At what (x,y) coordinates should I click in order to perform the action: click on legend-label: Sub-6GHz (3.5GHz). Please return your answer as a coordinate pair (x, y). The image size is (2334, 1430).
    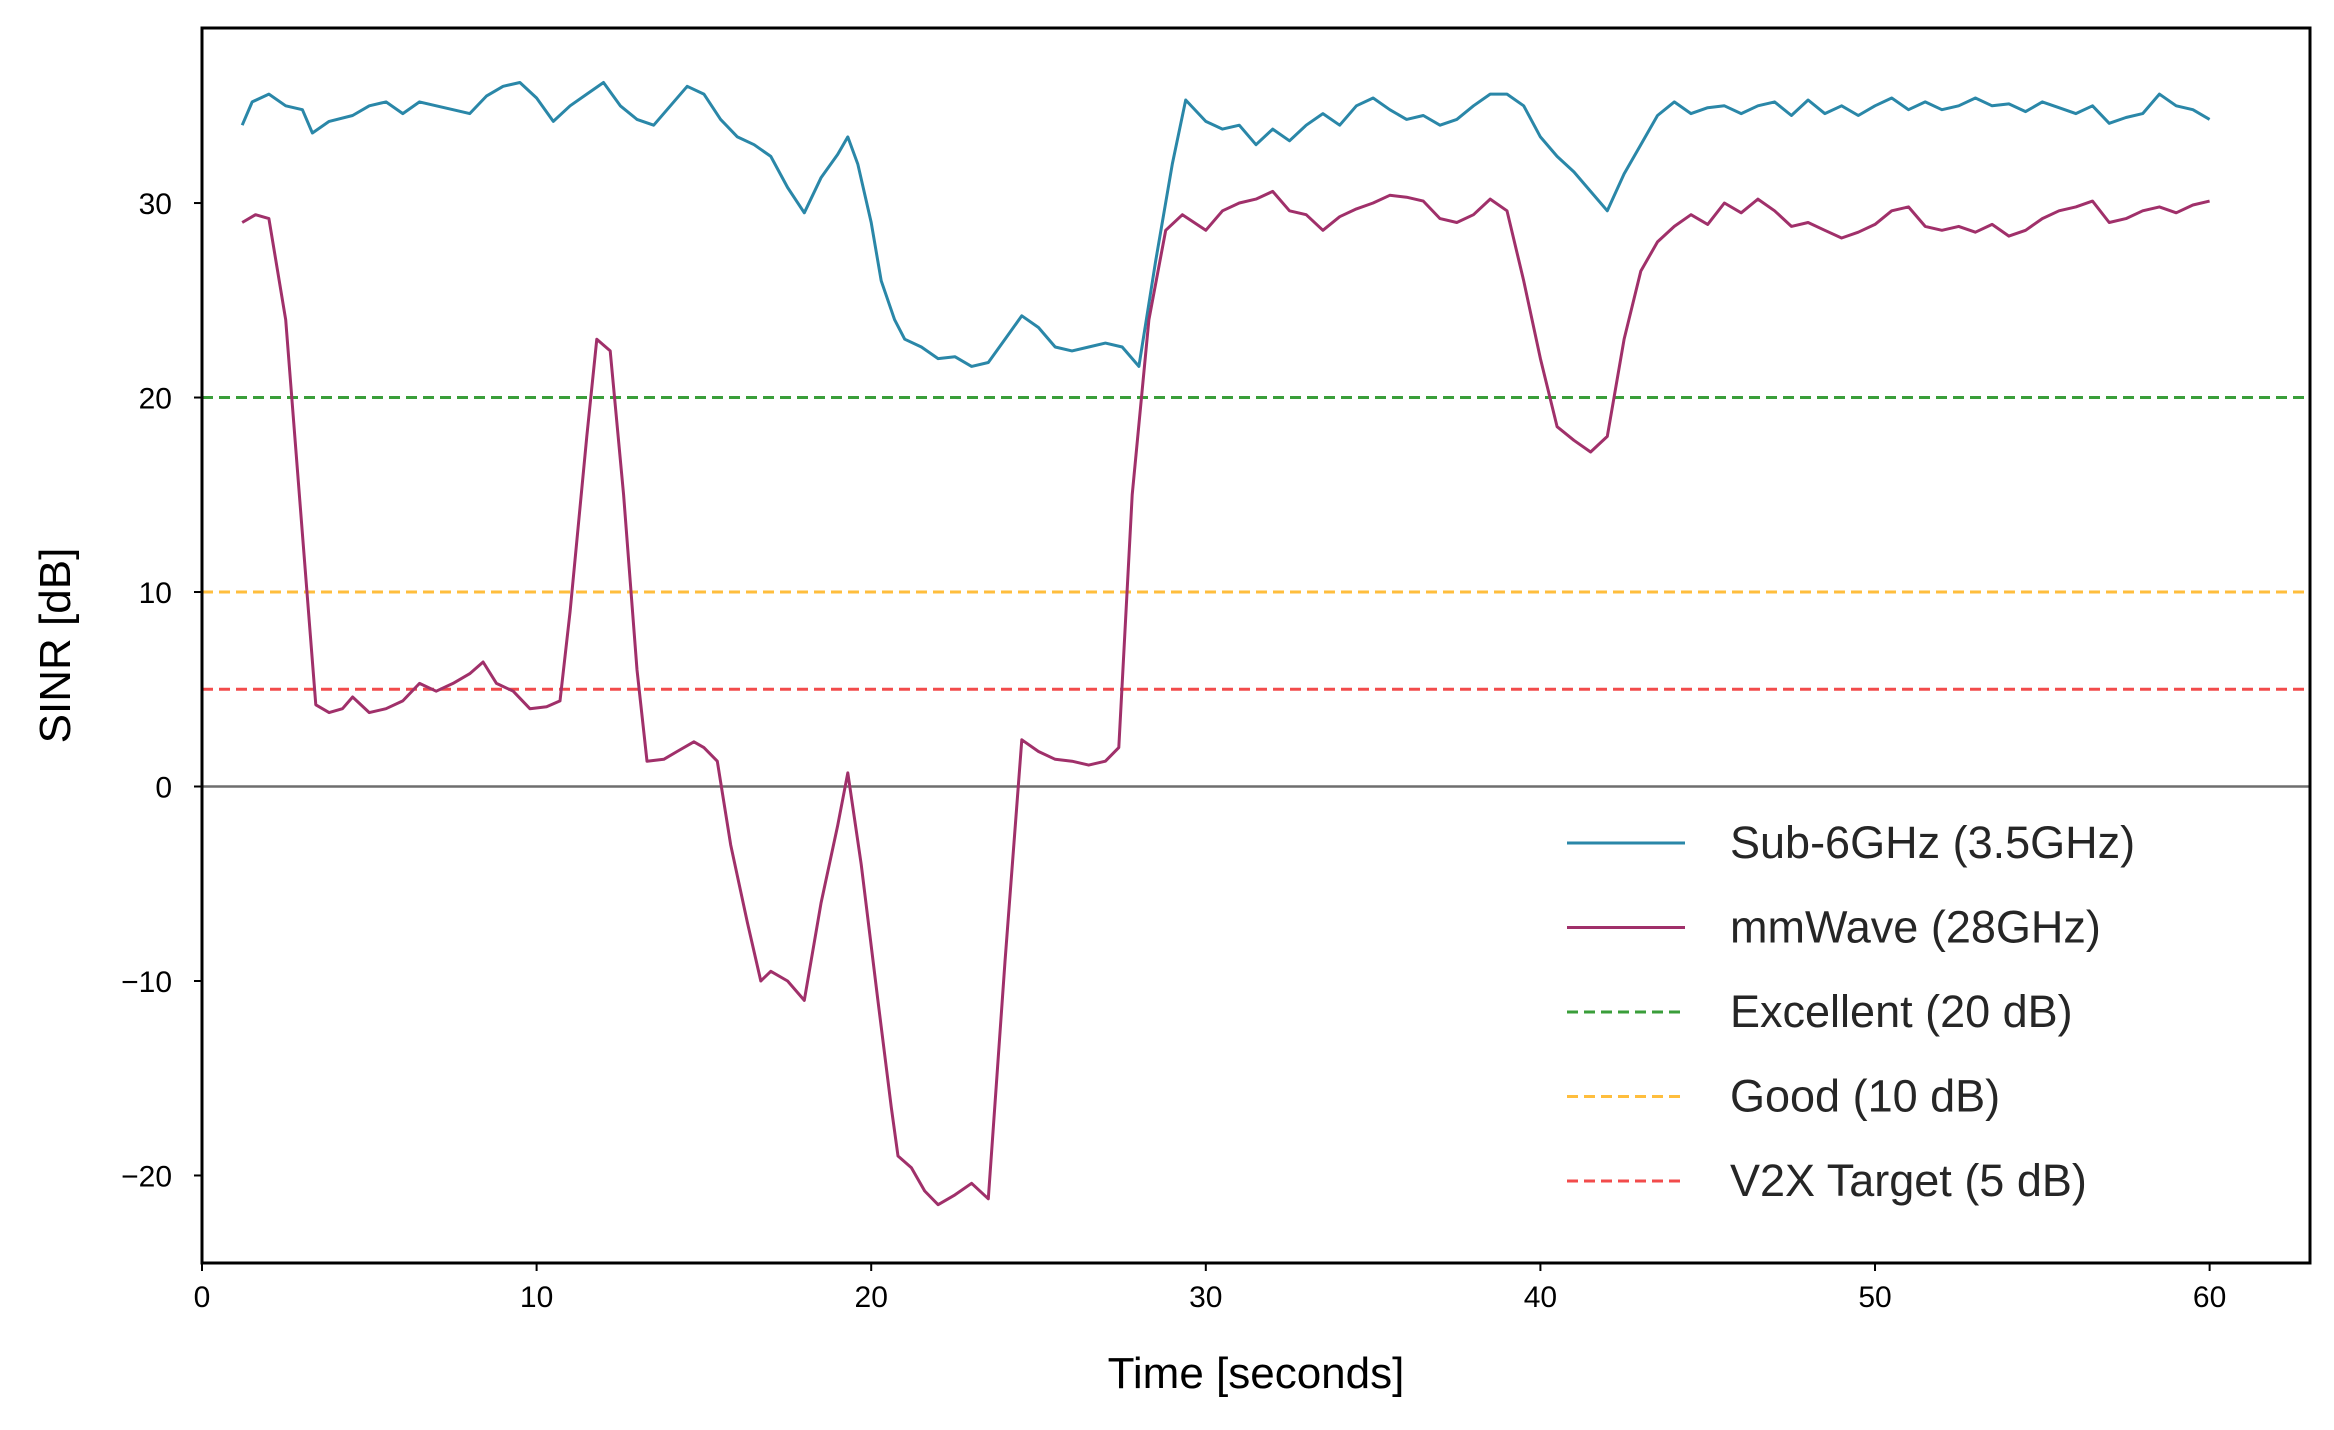
    Looking at the image, I should click on (1932, 842).